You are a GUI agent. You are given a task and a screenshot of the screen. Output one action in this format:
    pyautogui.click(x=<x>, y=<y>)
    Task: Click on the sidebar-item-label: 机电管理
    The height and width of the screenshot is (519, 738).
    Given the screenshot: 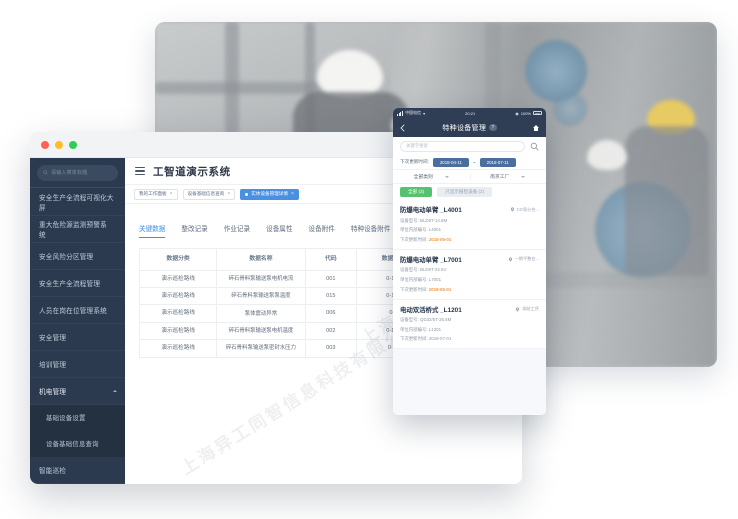 What is the action you would take?
    pyautogui.click(x=53, y=392)
    